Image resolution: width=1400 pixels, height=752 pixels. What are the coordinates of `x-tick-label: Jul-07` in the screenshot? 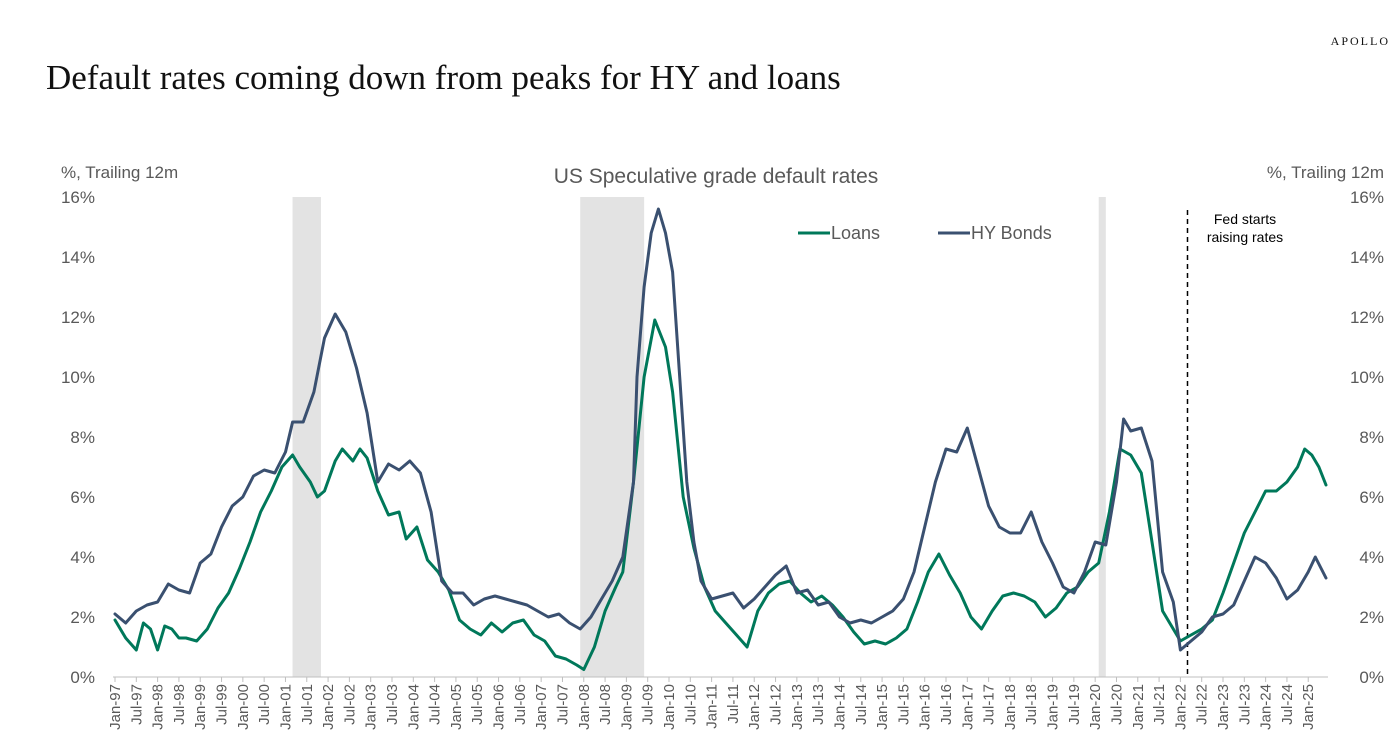 It's located at (562, 704).